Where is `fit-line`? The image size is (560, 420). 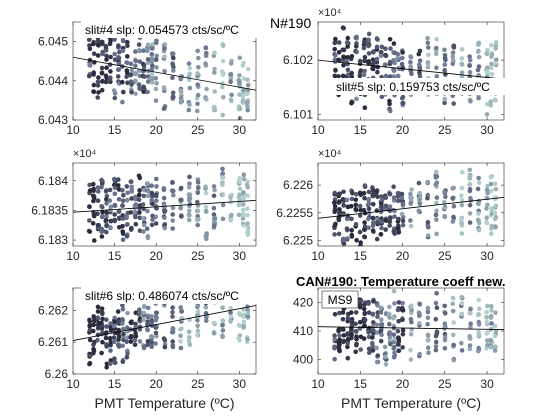 fit-line is located at coordinates (411, 207).